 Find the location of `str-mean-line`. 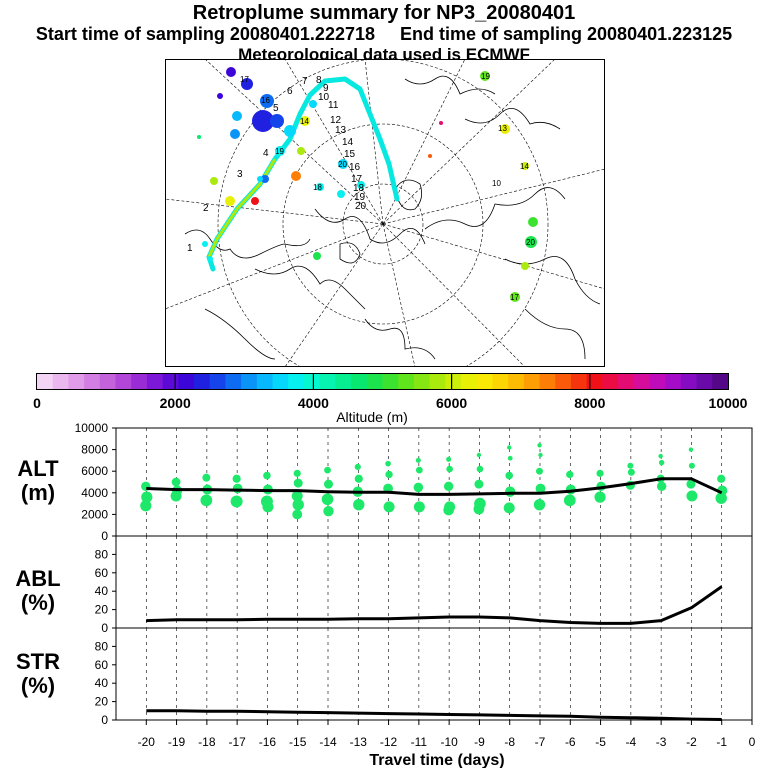

str-mean-line is located at coordinates (434, 715).